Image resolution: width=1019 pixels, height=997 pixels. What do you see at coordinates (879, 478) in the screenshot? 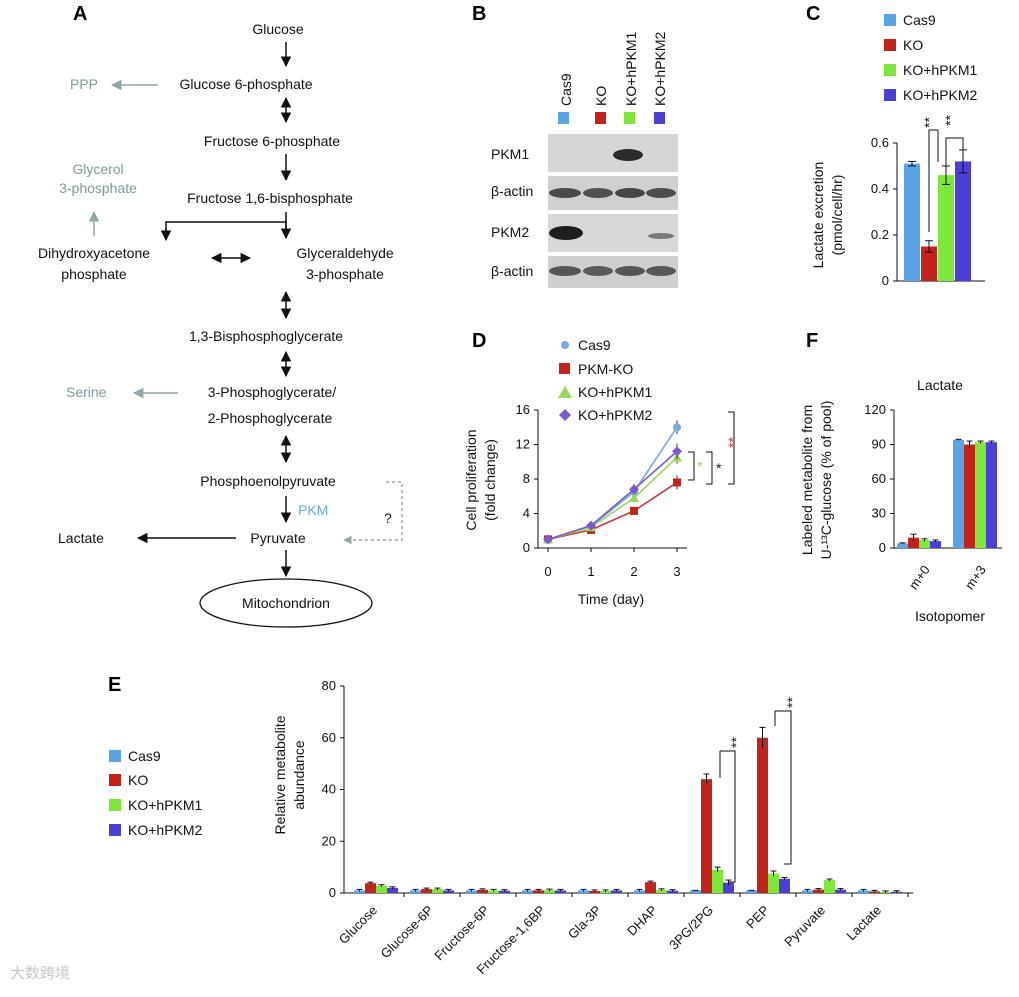
I see `f-y-tick-label: 60` at bounding box center [879, 478].